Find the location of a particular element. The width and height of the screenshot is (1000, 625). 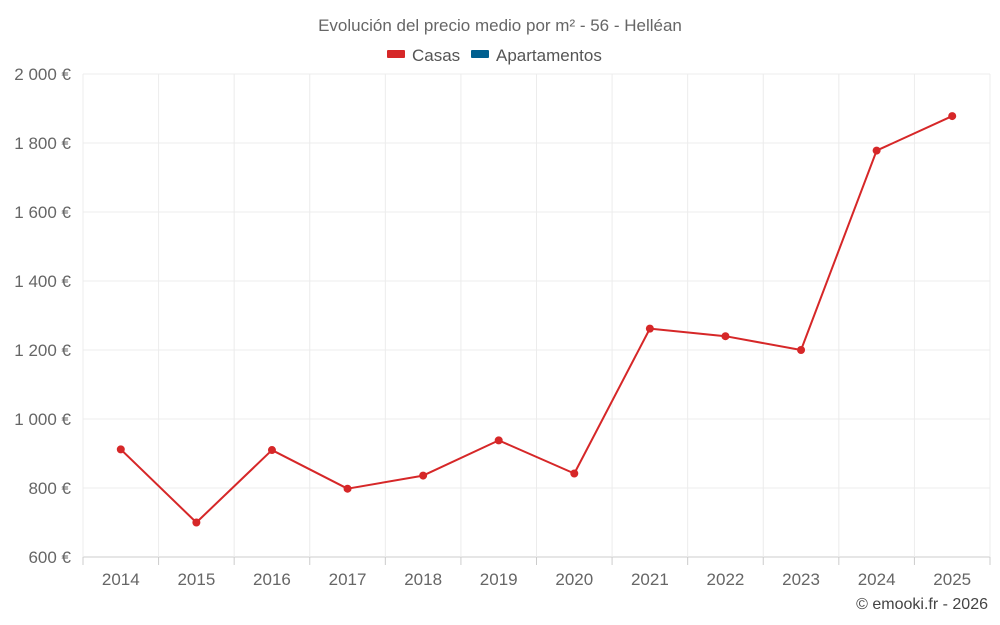

legend-item-casas: Casas is located at coordinates (423, 55).